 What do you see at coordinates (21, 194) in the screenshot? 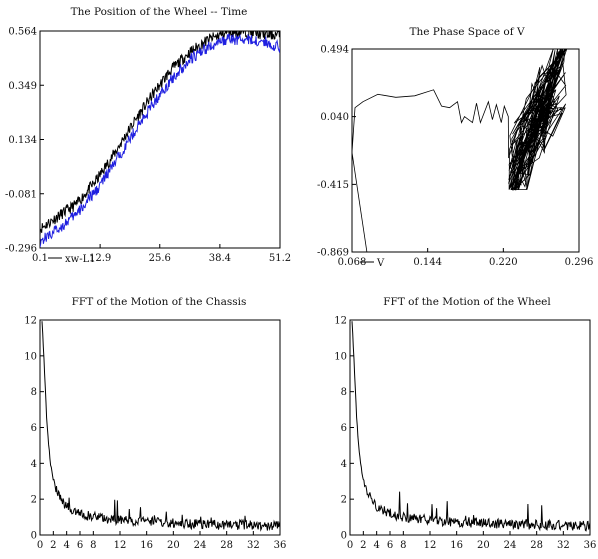
I see `y-tick-label: -0.081` at bounding box center [21, 194].